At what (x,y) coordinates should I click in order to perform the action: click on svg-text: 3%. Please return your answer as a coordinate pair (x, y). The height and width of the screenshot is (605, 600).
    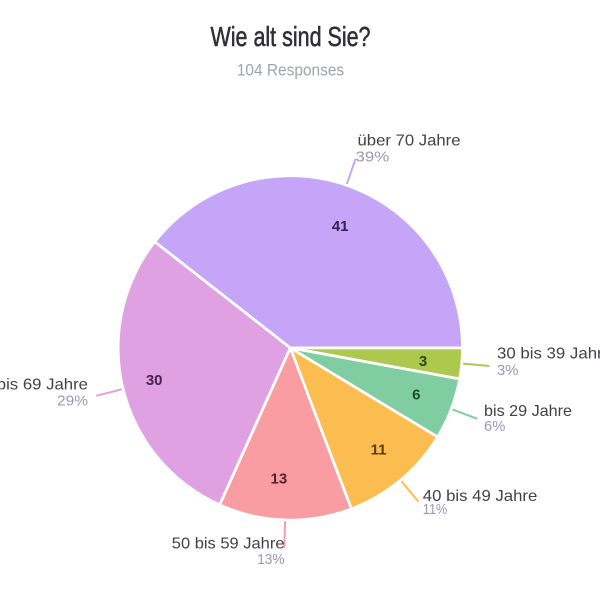
    Looking at the image, I should click on (507, 370).